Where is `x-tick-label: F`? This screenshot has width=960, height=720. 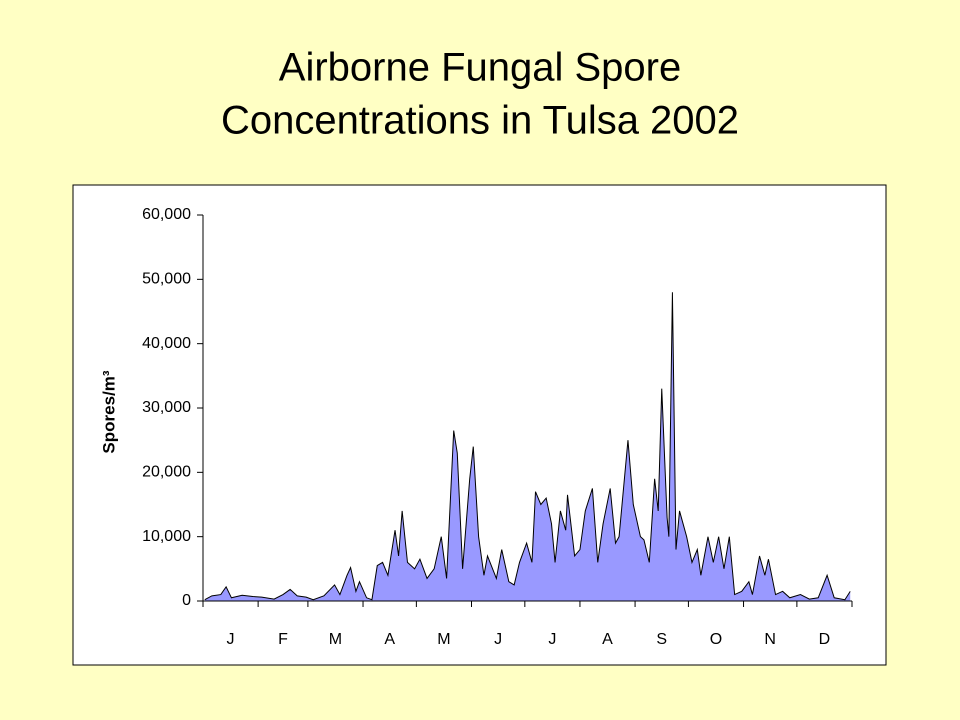 x-tick-label: F is located at coordinates (283, 639).